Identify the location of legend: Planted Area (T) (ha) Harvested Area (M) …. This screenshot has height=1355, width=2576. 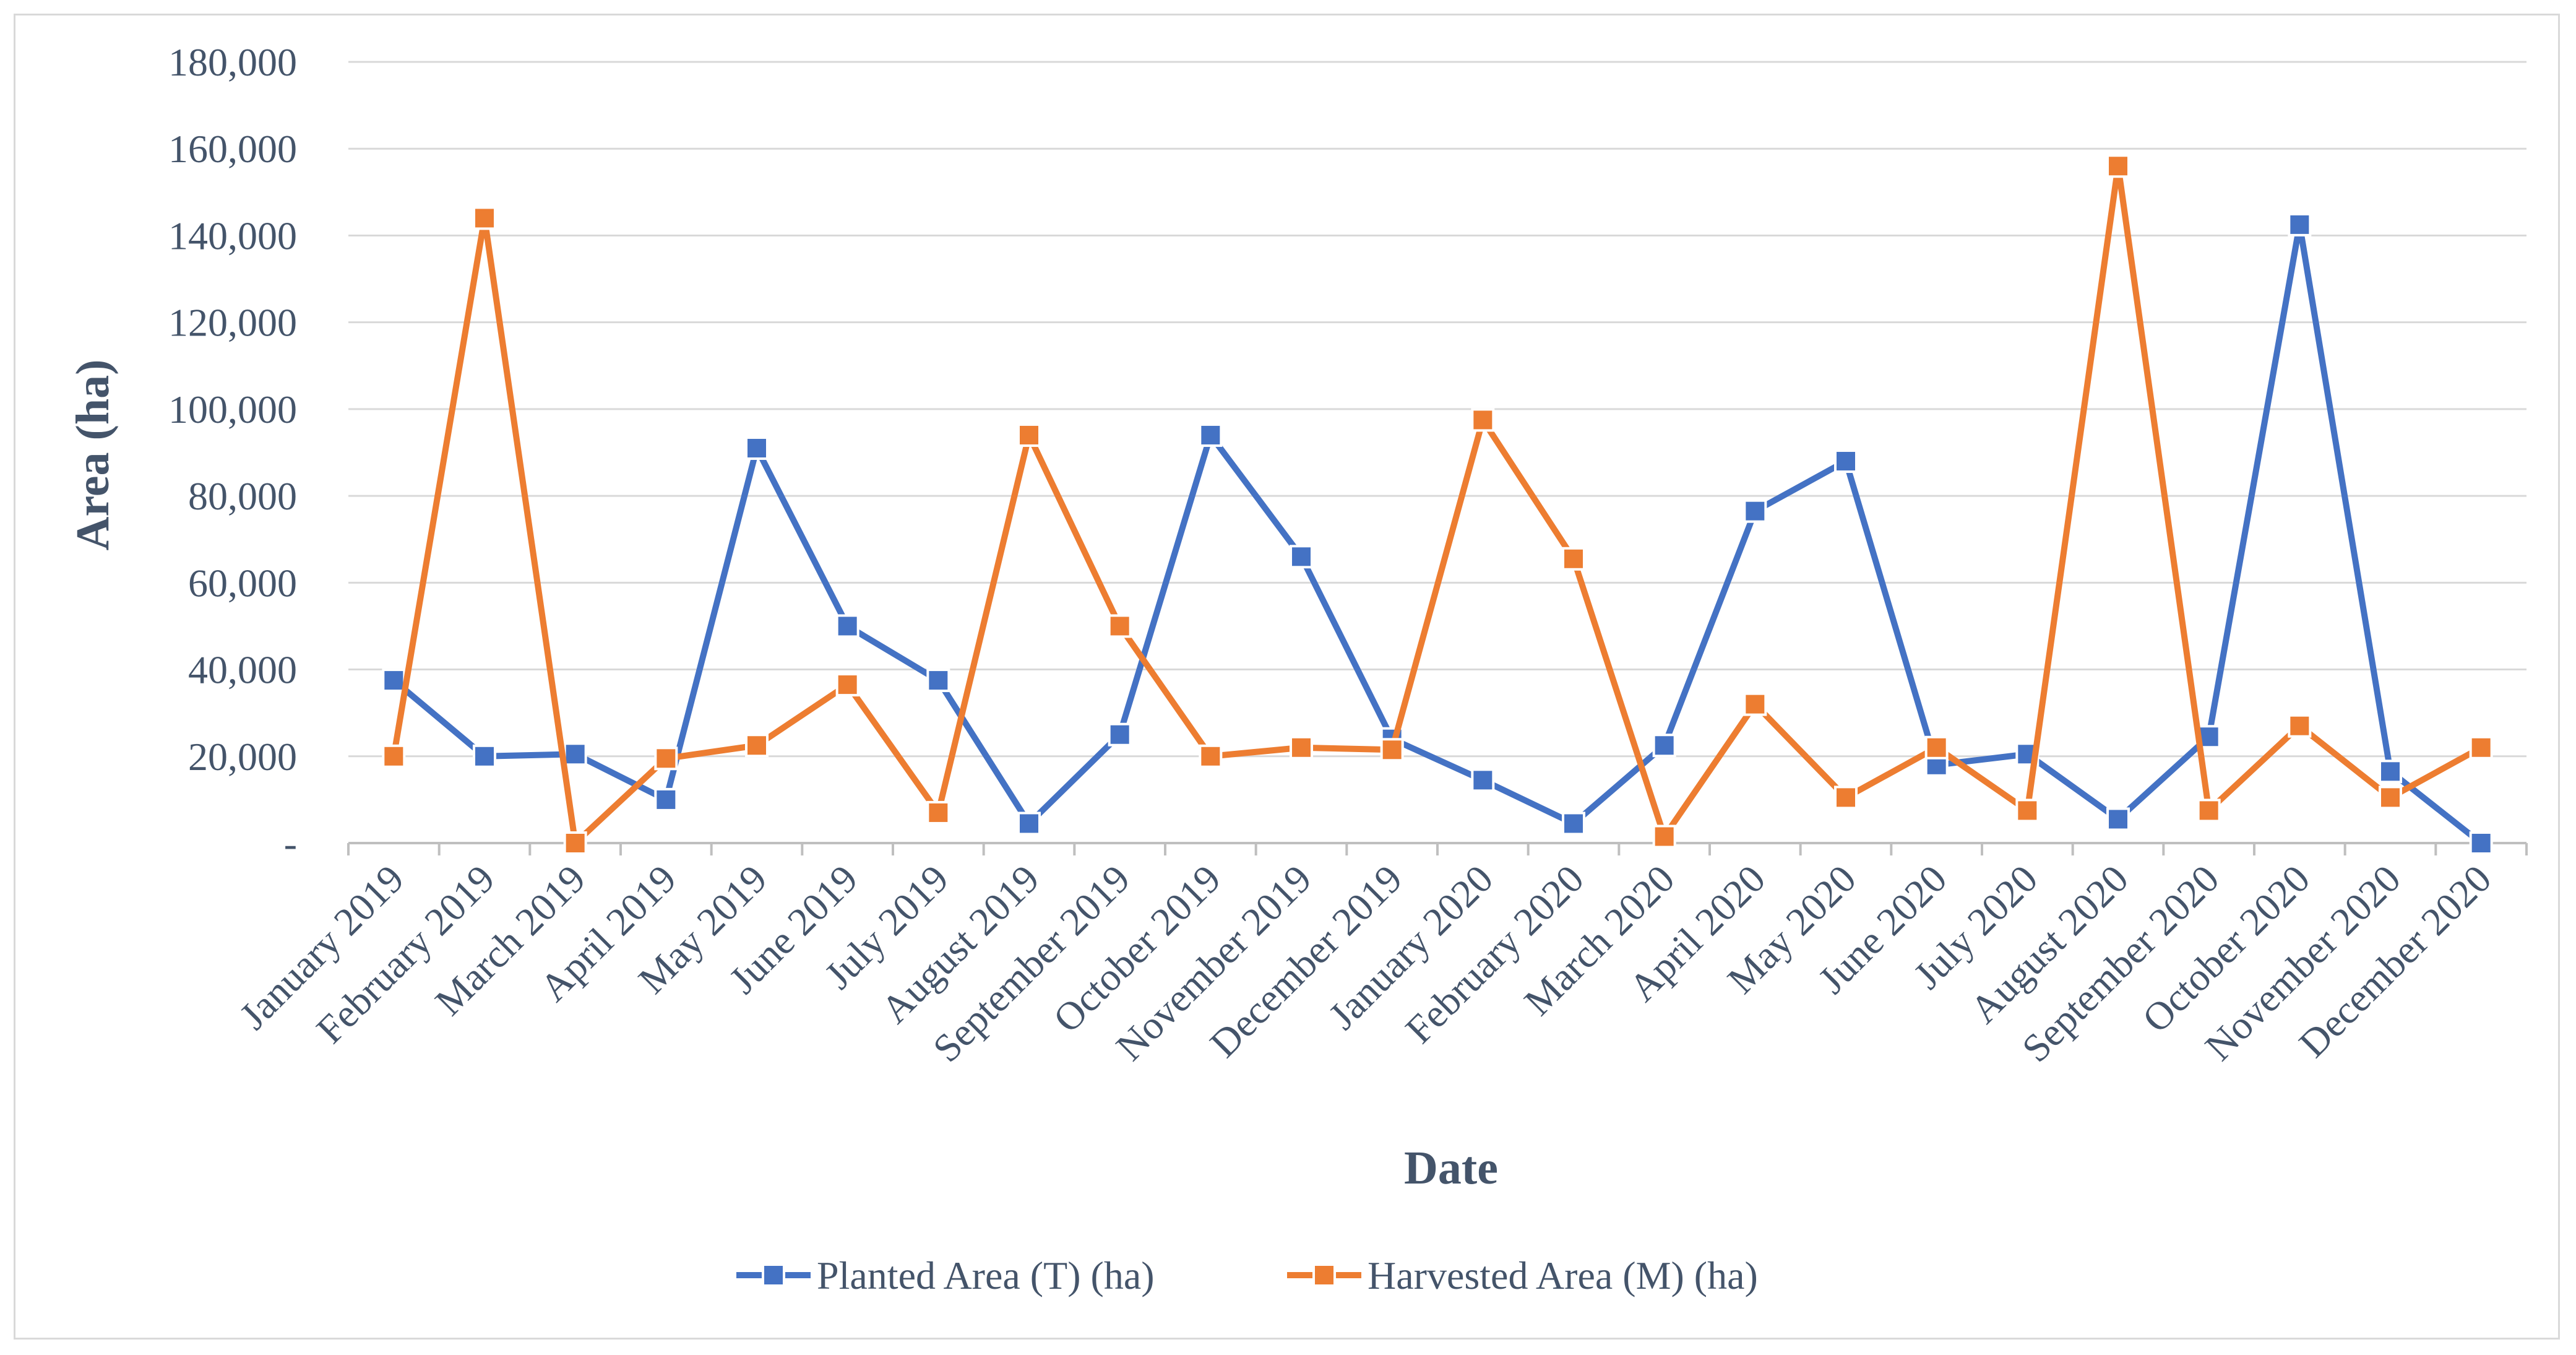
(1247, 1275).